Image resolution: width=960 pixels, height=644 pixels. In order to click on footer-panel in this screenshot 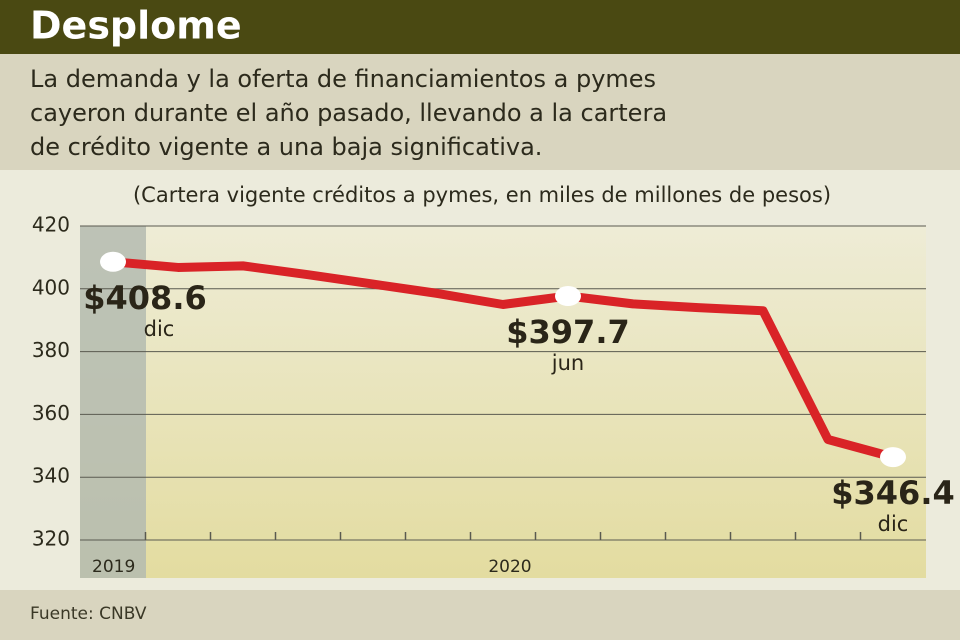, I will do `click(480, 615)`.